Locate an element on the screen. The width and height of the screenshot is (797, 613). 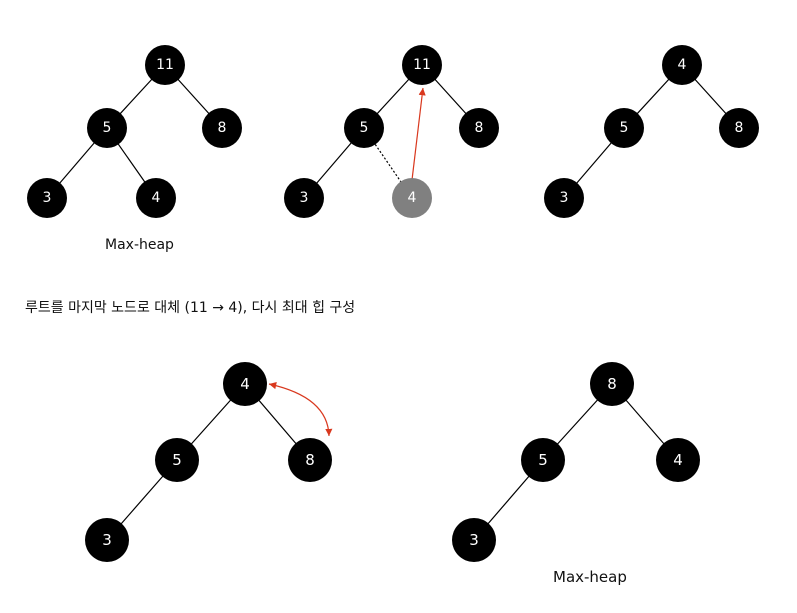
node-right-label: 4 is located at coordinates (678, 460).